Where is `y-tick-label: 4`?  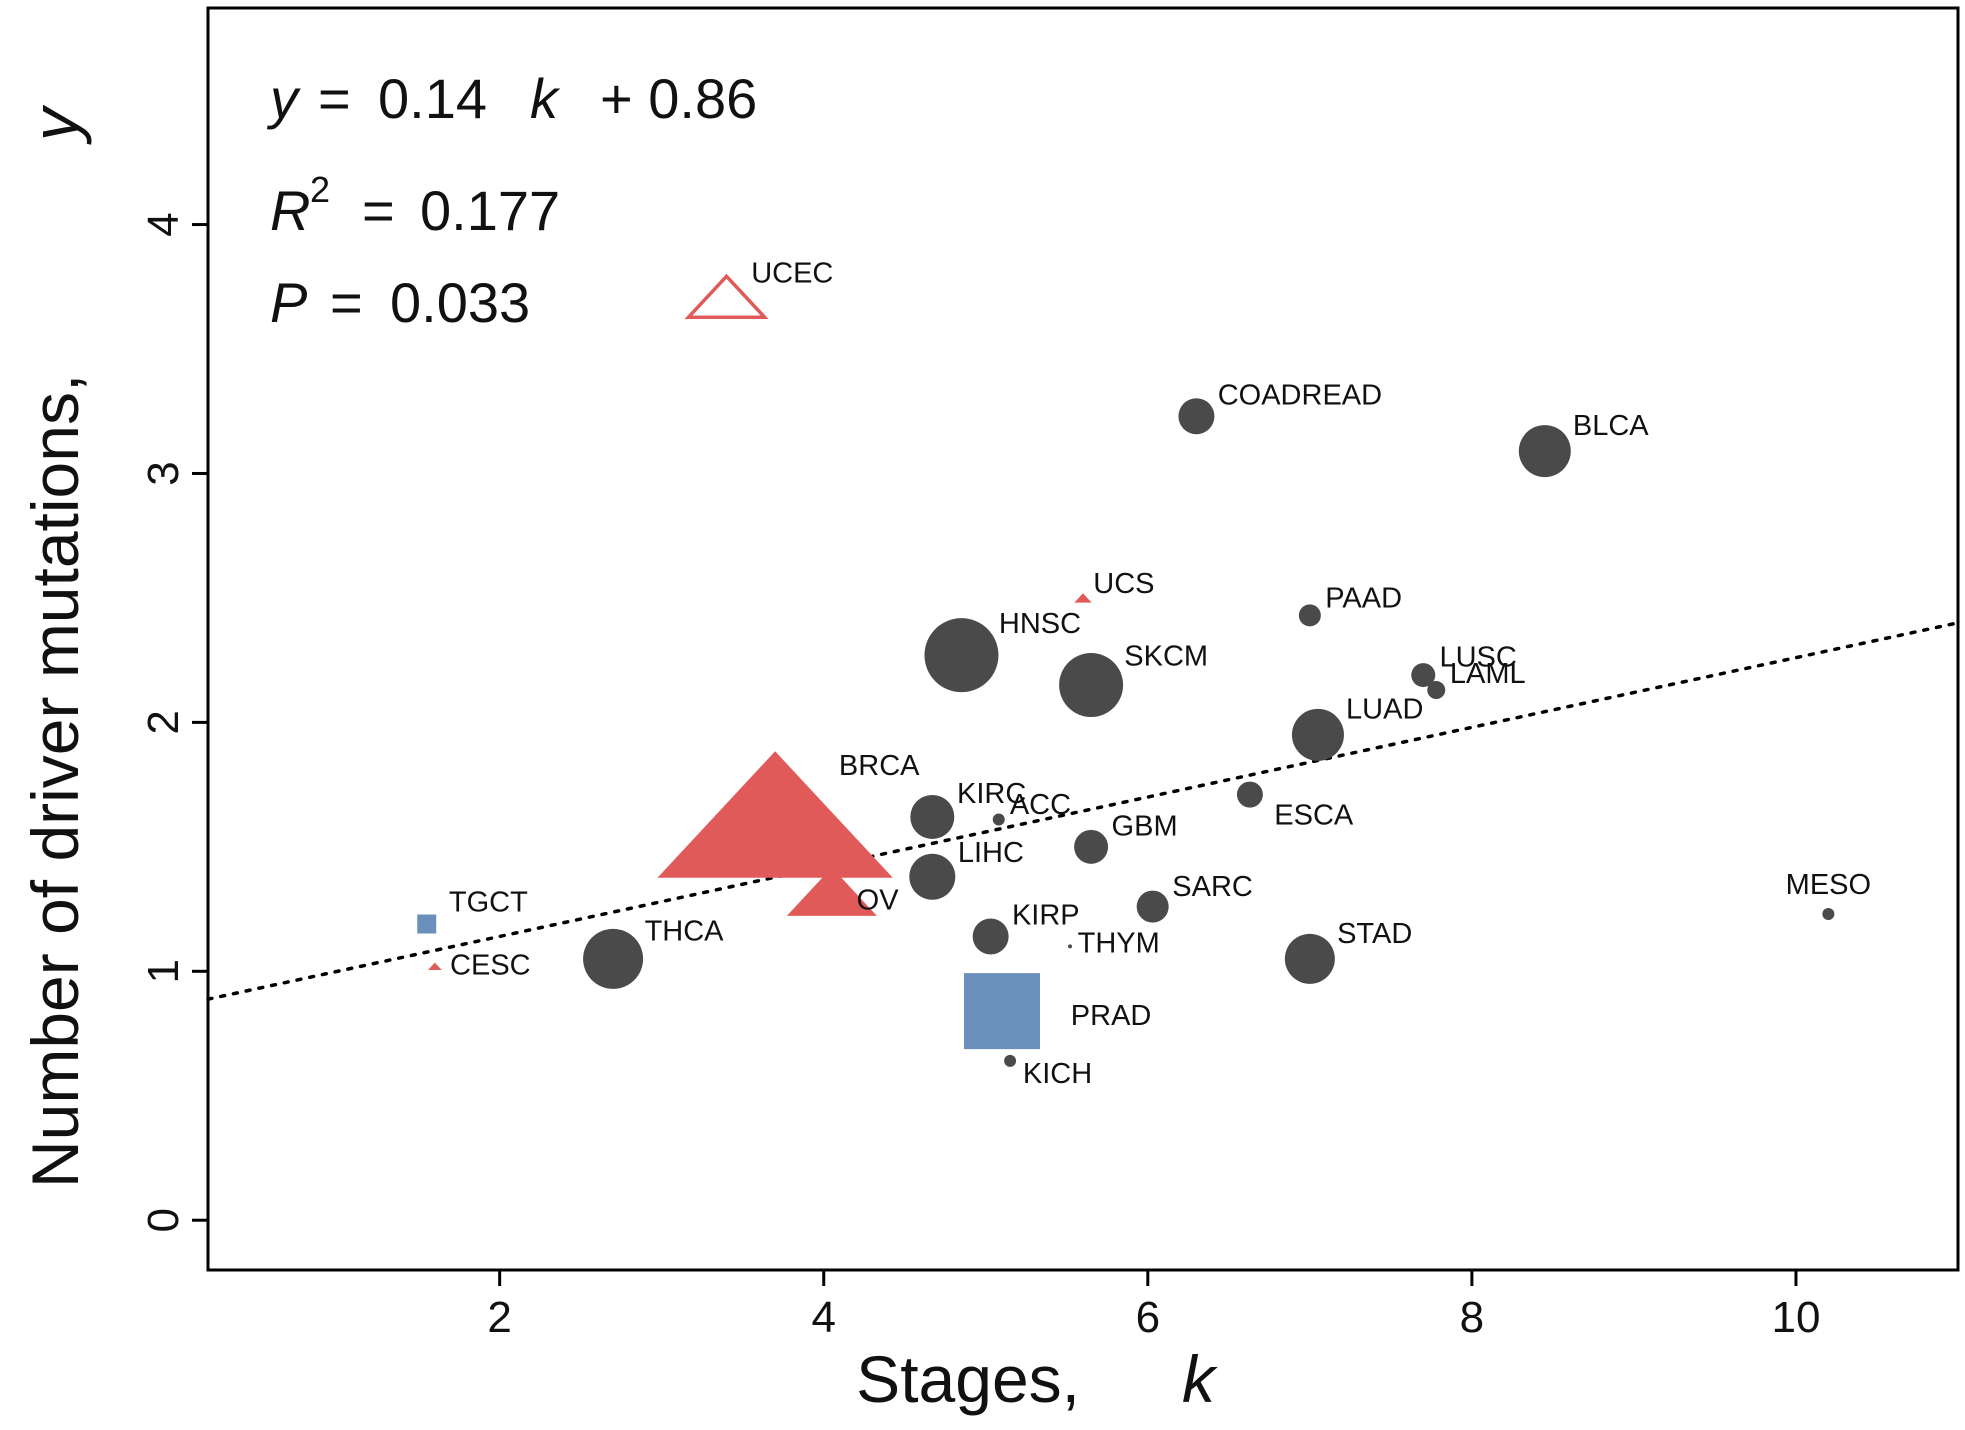
y-tick-label: 4 is located at coordinates (163, 224).